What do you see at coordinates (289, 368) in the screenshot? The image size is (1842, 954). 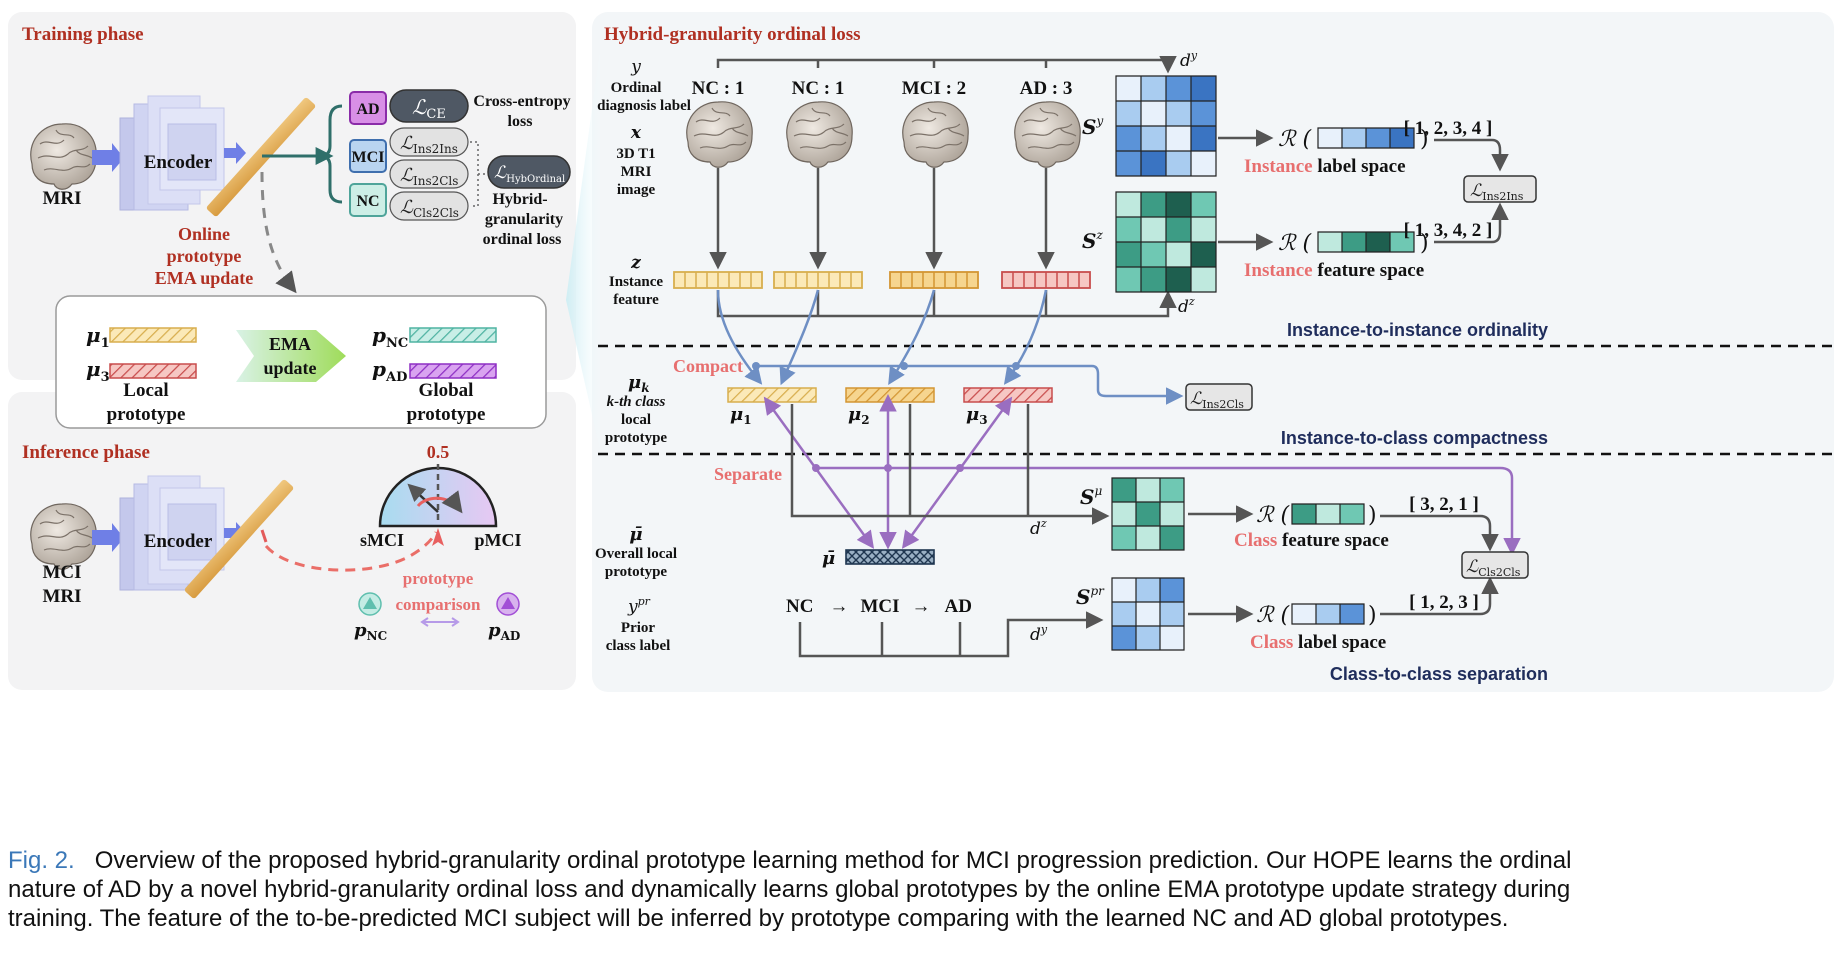 I see `ema-box-2: update` at bounding box center [289, 368].